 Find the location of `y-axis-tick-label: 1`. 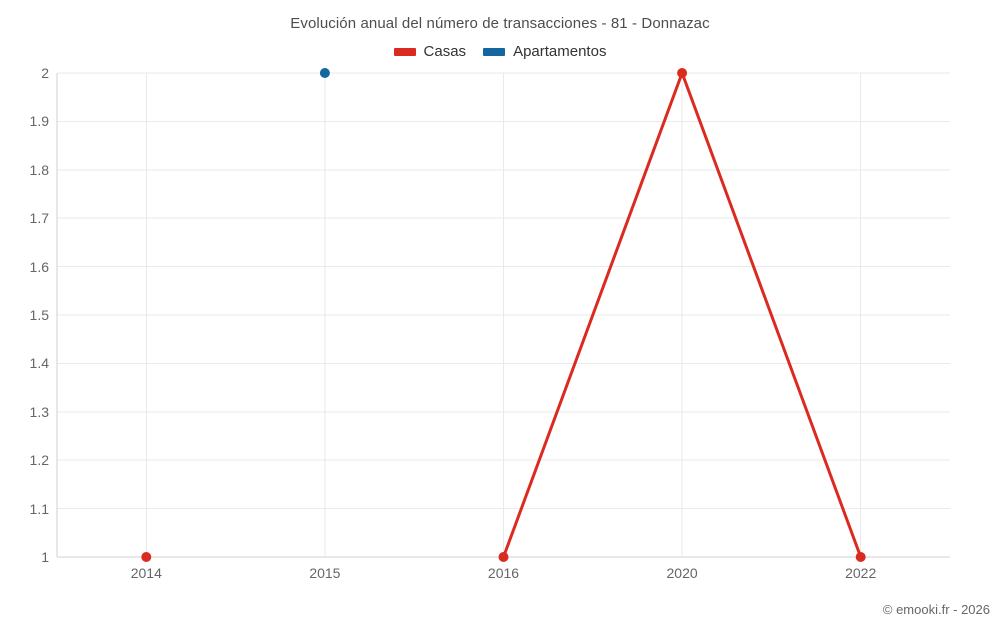

y-axis-tick-label: 1 is located at coordinates (45, 557).